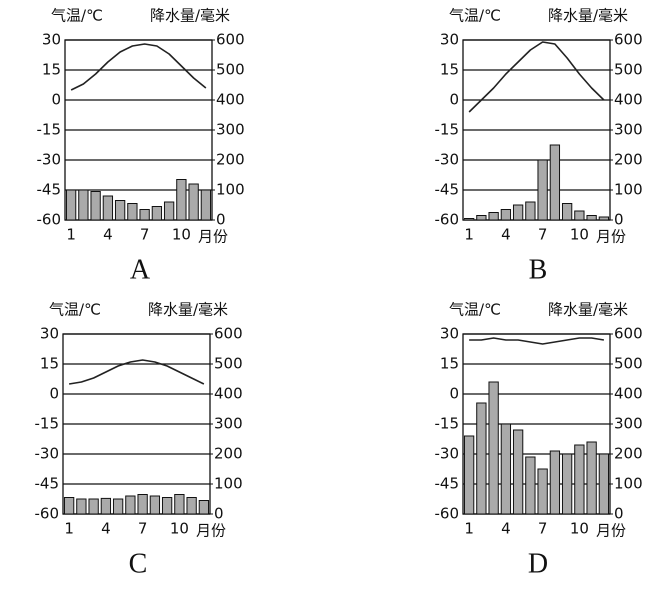  Describe the element at coordinates (140, 269) in the screenshot. I see `panel-label: A` at that location.